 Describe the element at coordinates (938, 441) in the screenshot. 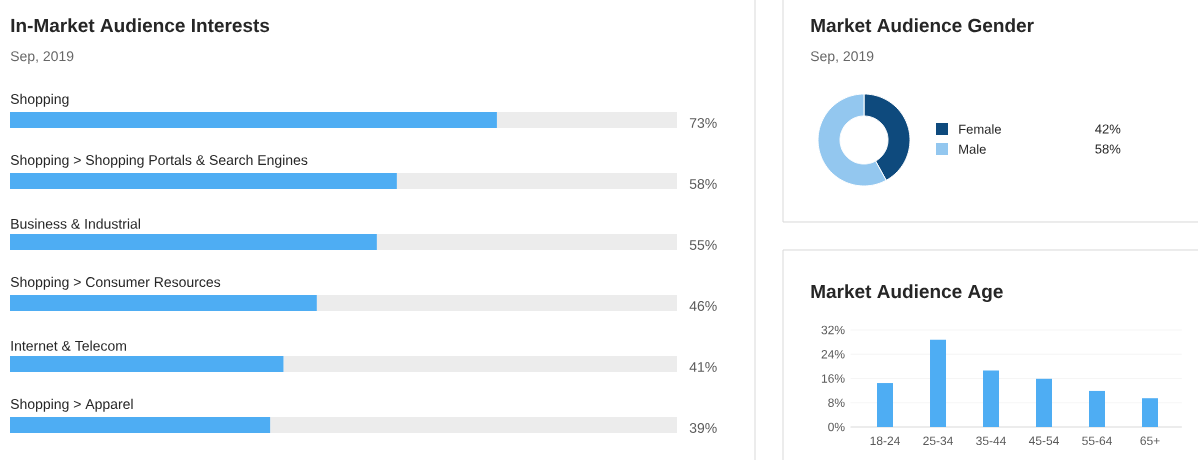

I see `x-tick-label: 25-34` at that location.